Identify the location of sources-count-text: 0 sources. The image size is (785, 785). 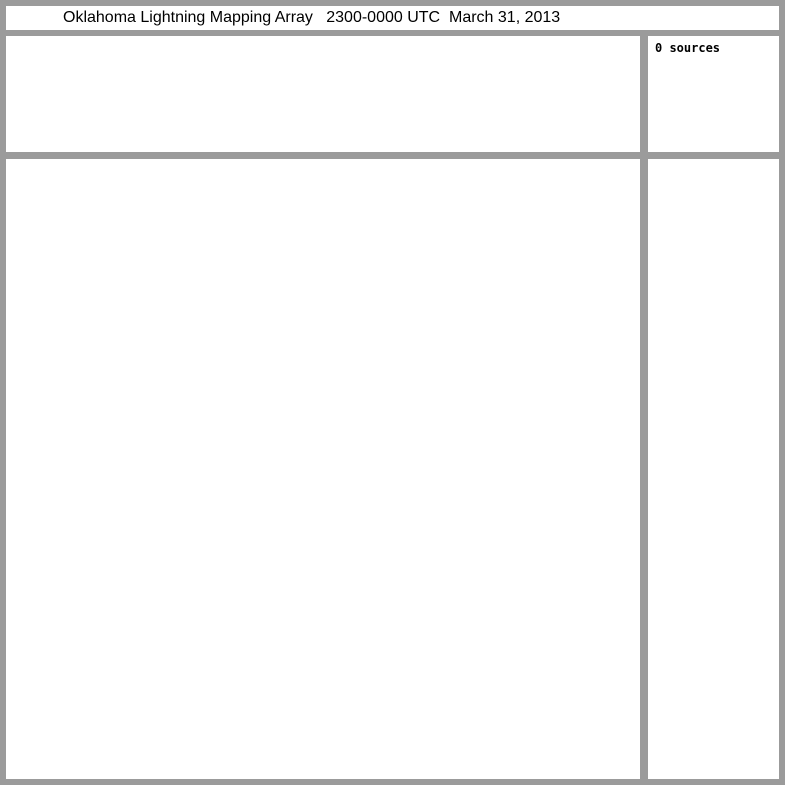
(688, 48).